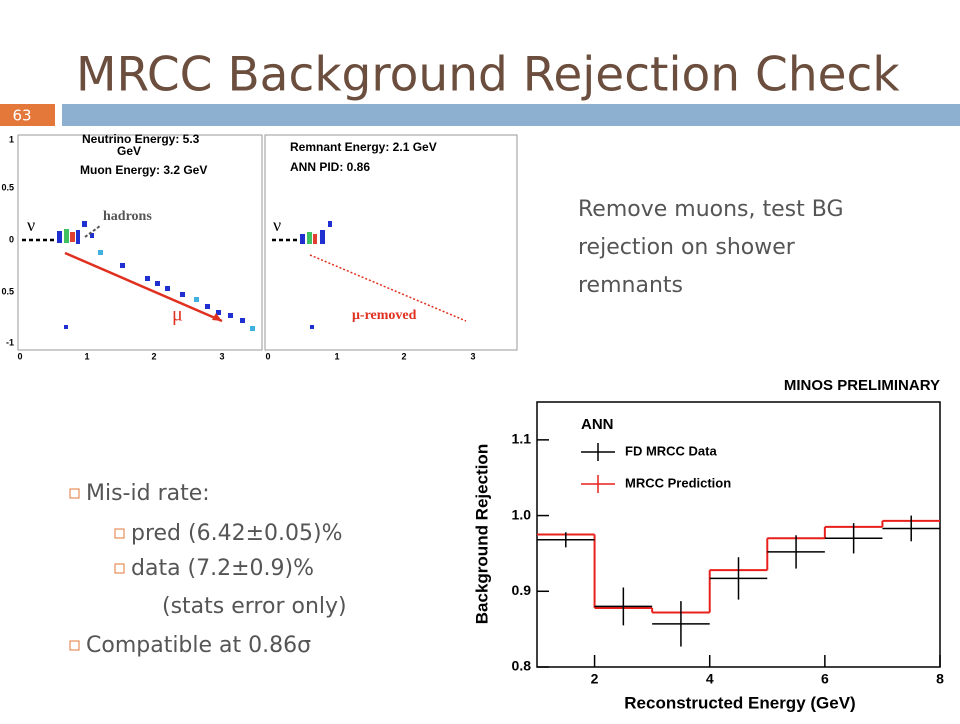 The height and width of the screenshot is (724, 960). Describe the element at coordinates (217, 317) in the screenshot. I see `arrow-head` at that location.